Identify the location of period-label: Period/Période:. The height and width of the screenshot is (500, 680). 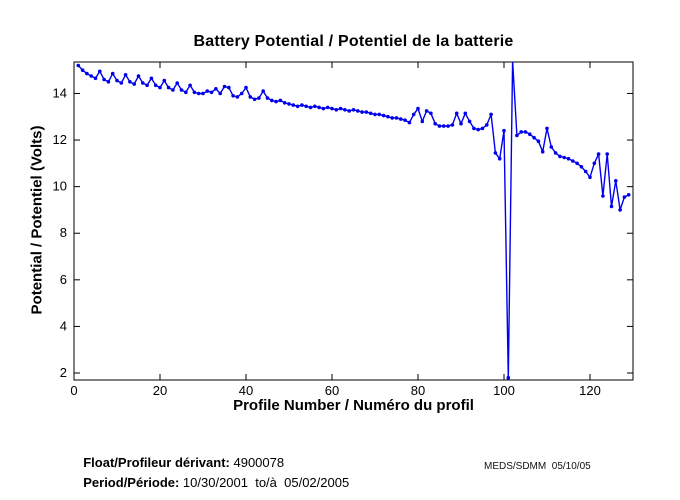
(131, 482).